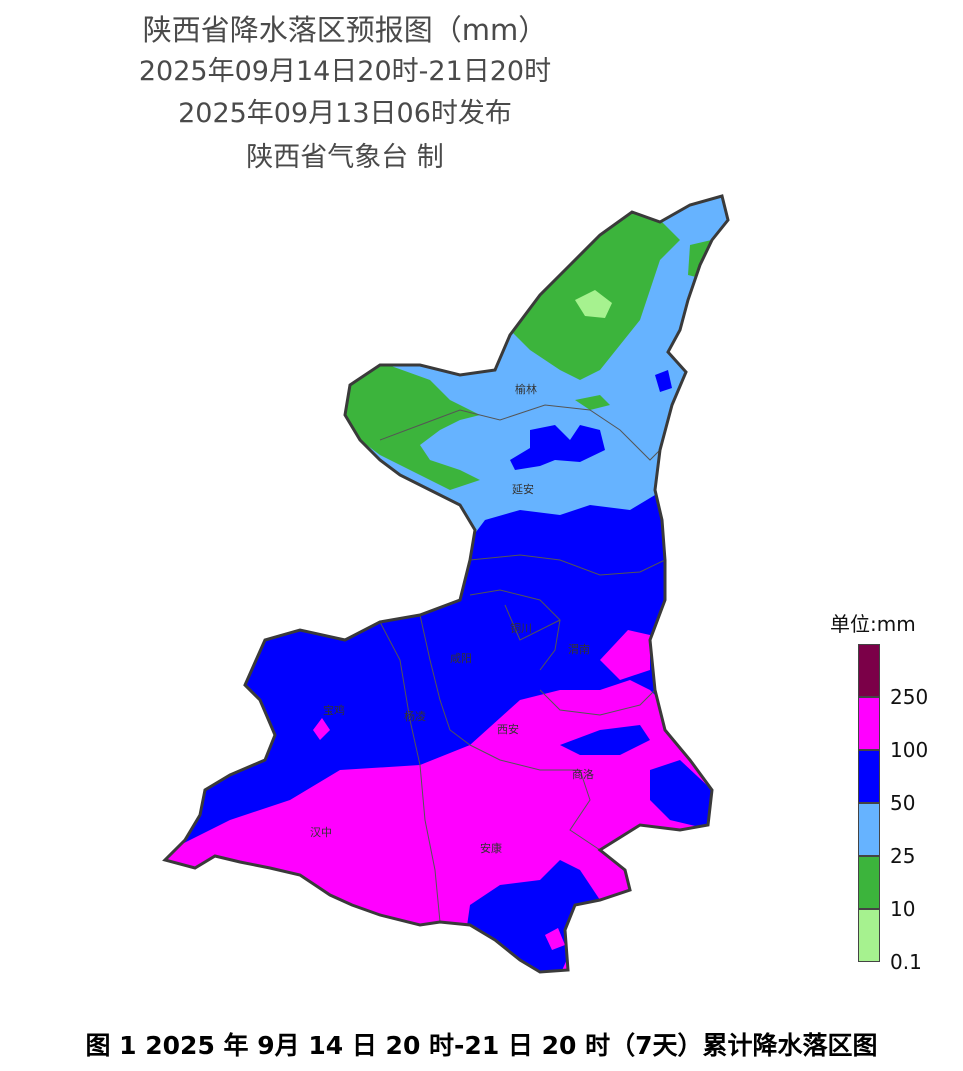 This screenshot has height=1071, width=963. I want to click on map-title: 陕西省降水落区预报图（mm）, so click(345, 30).